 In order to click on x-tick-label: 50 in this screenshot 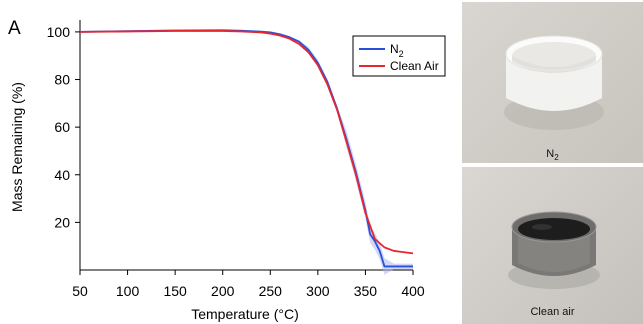, I will do `click(80, 291)`.